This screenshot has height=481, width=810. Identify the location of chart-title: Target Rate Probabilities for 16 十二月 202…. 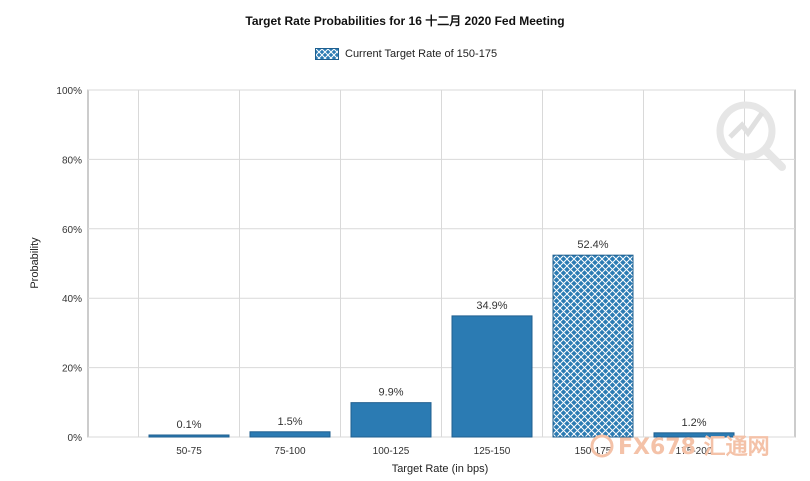
(405, 21).